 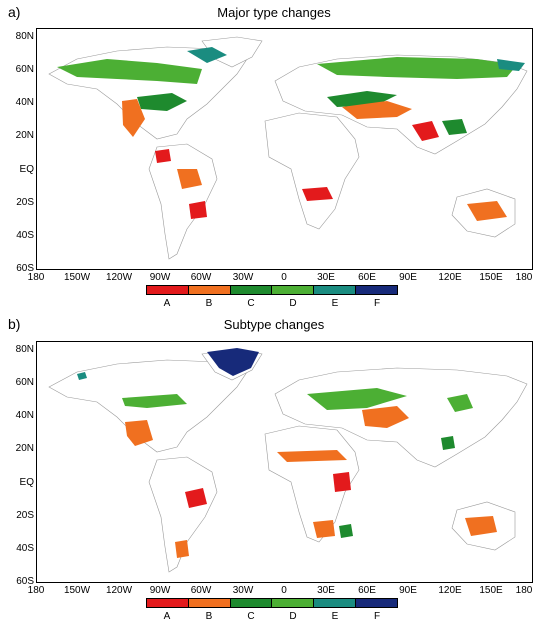 What do you see at coordinates (201, 277) in the screenshot?
I see `lon-label: 60W` at bounding box center [201, 277].